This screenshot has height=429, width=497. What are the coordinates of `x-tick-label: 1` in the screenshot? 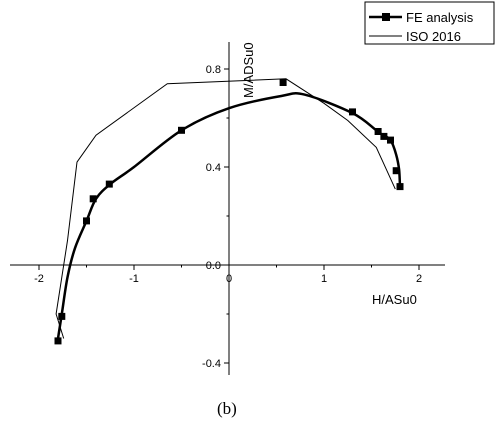 It's located at (324, 279).